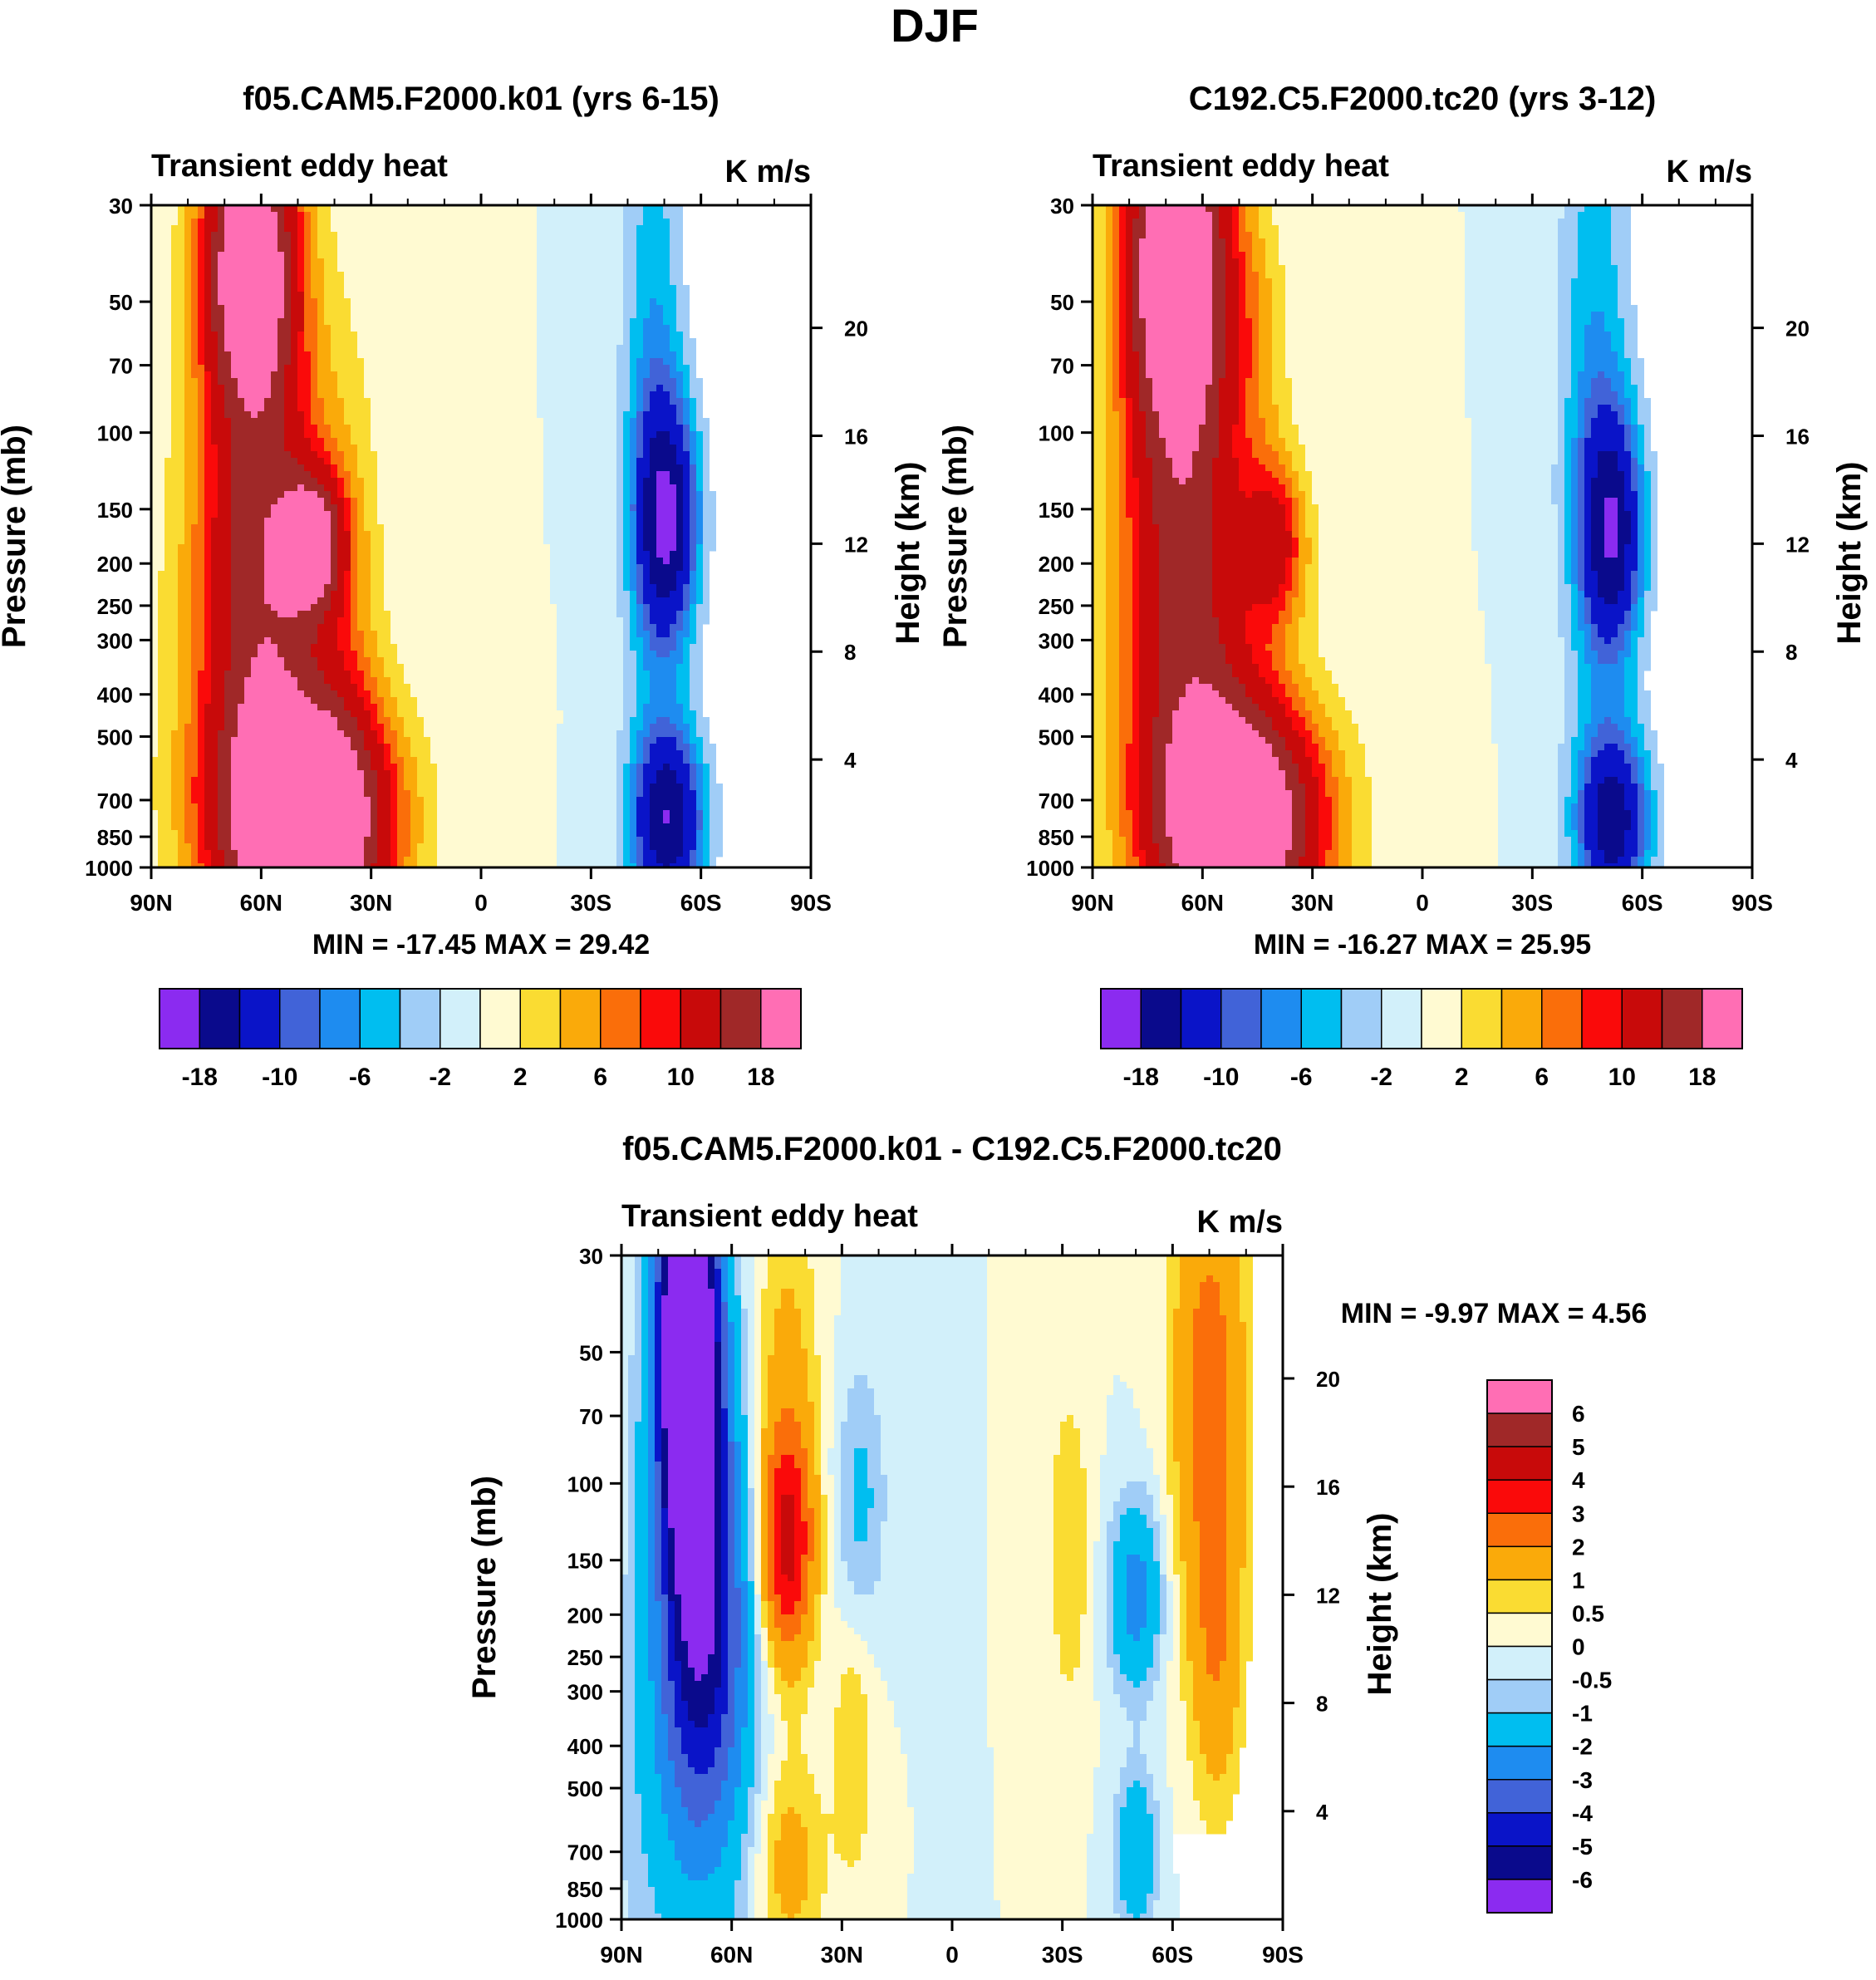 The width and height of the screenshot is (1876, 1980). I want to click on x-tick-label: 60S, so click(1642, 903).